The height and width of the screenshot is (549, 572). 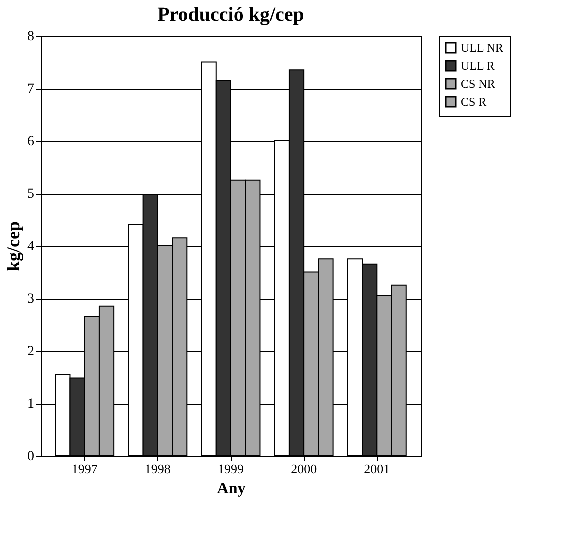 I want to click on y-tick-label: 2, so click(x=31, y=352).